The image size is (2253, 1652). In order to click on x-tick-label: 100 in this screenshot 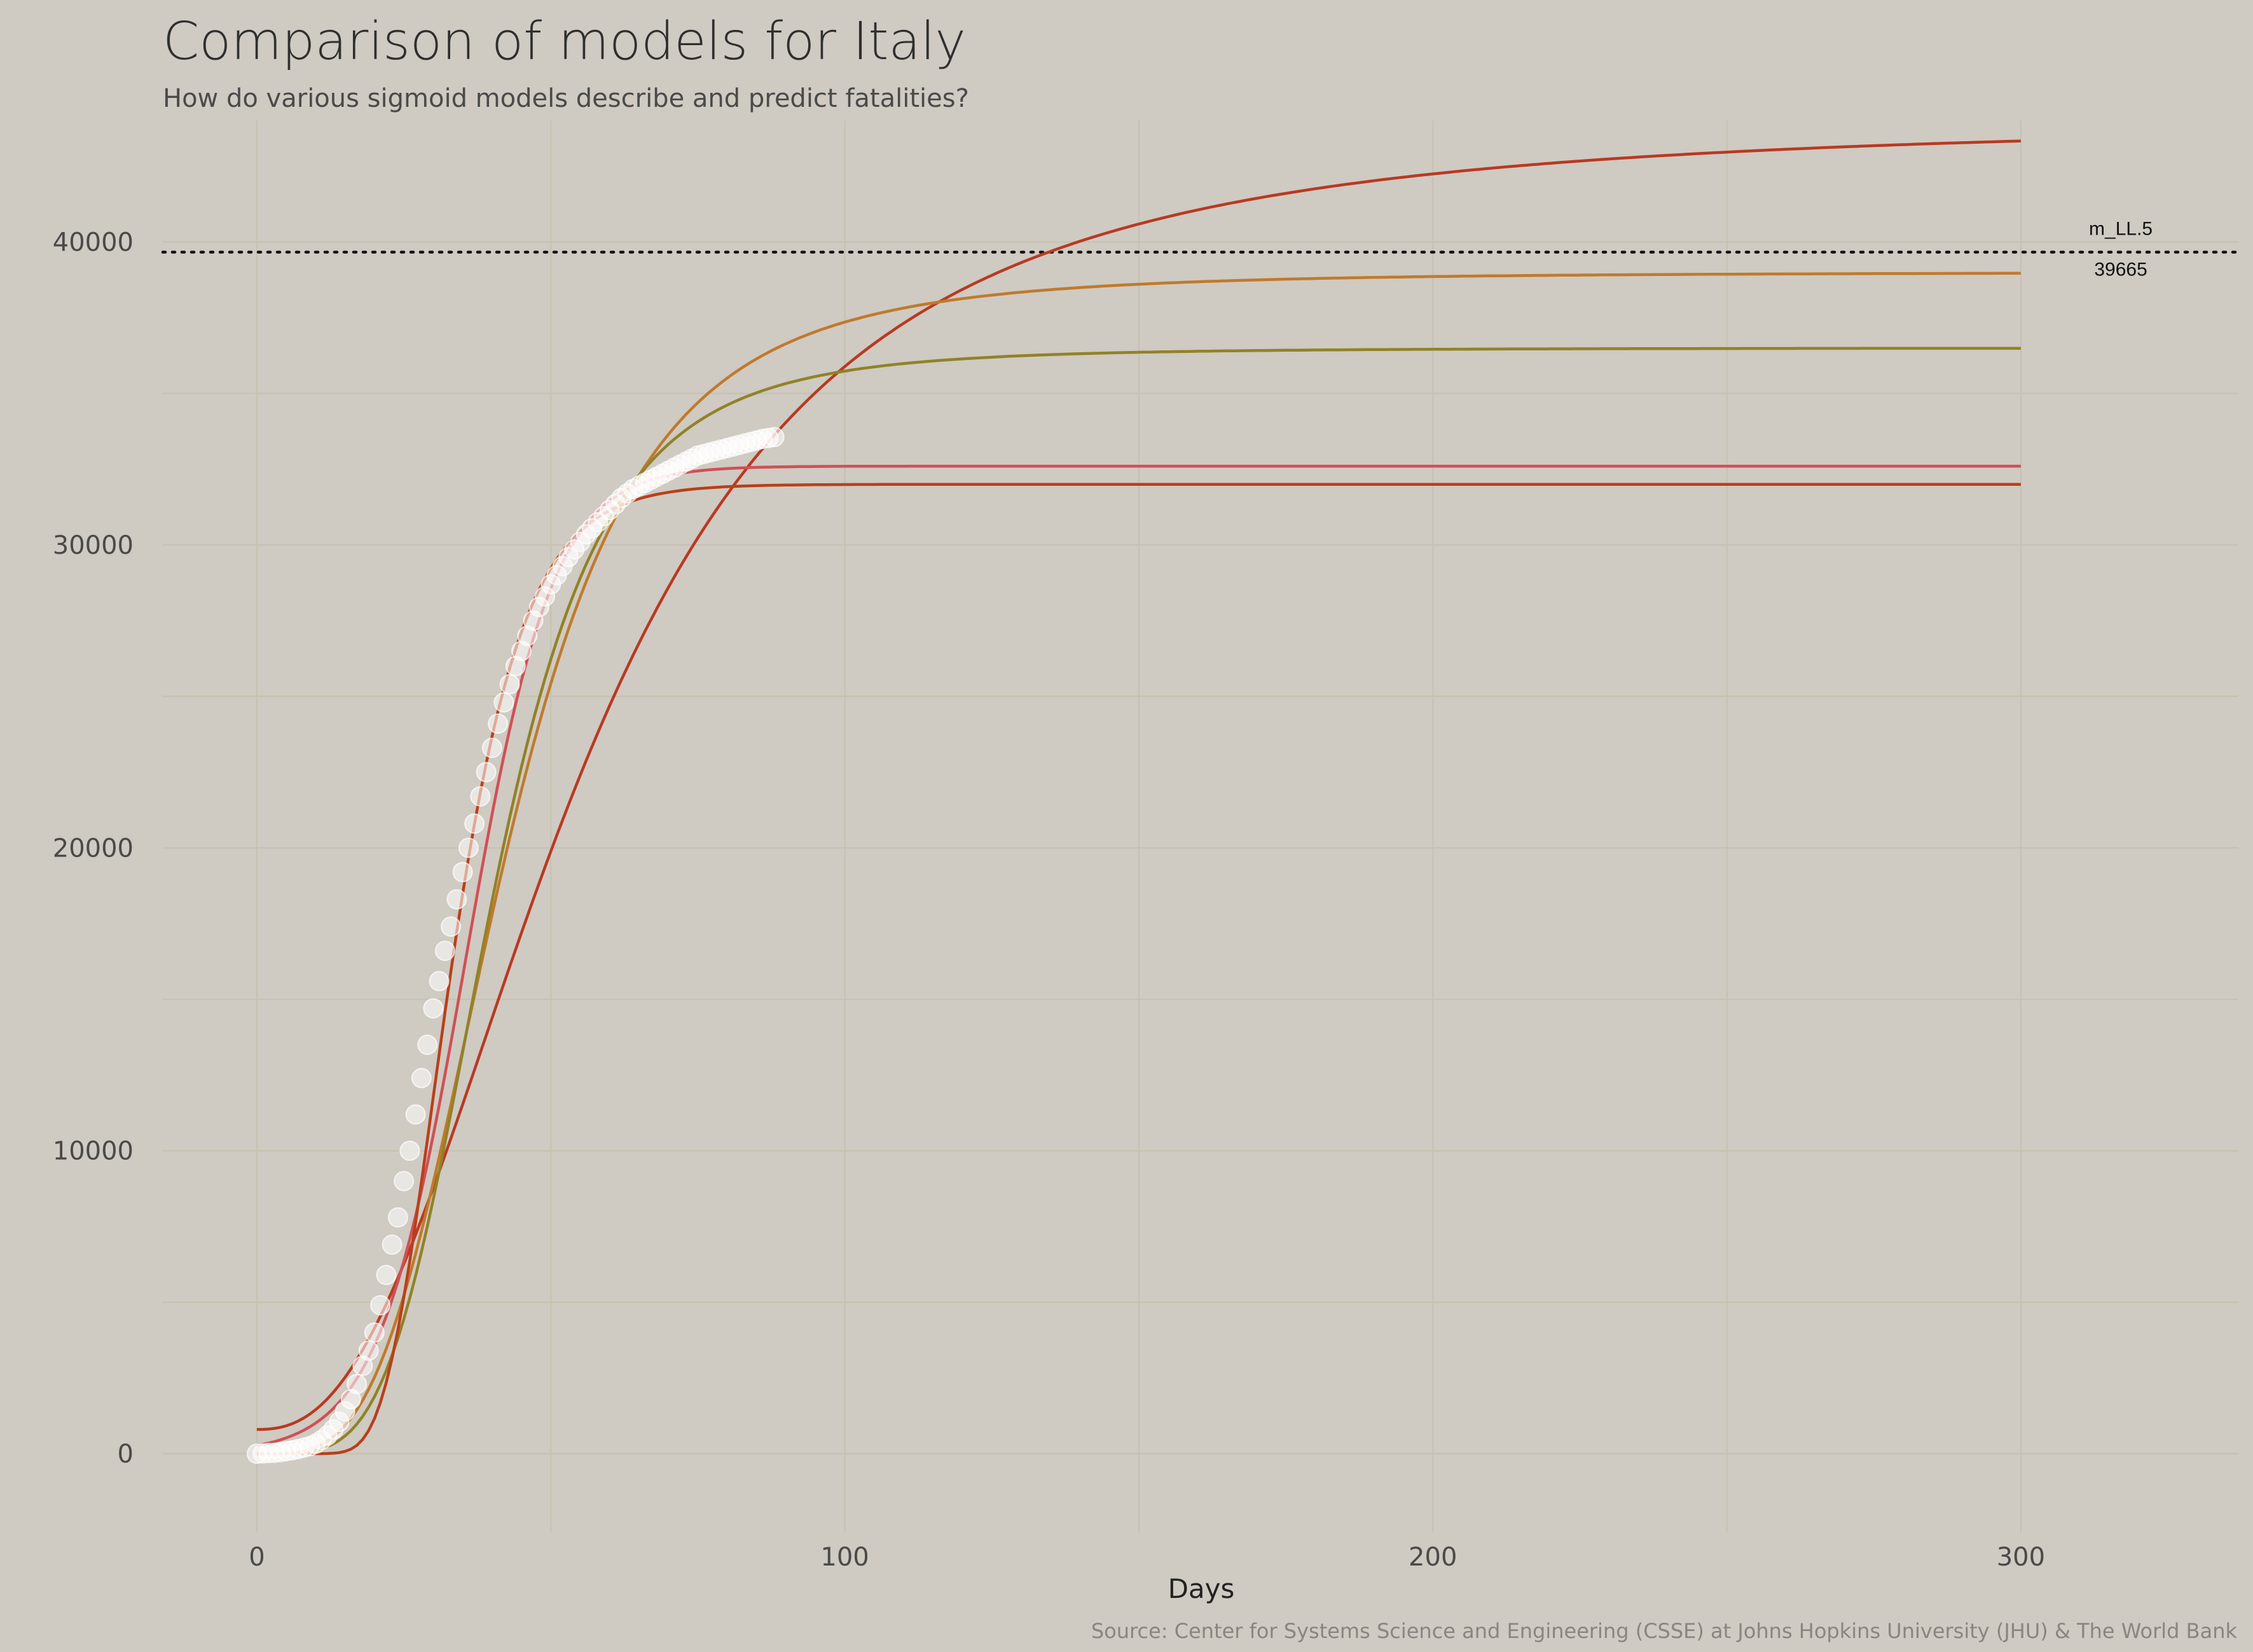, I will do `click(844, 1557)`.